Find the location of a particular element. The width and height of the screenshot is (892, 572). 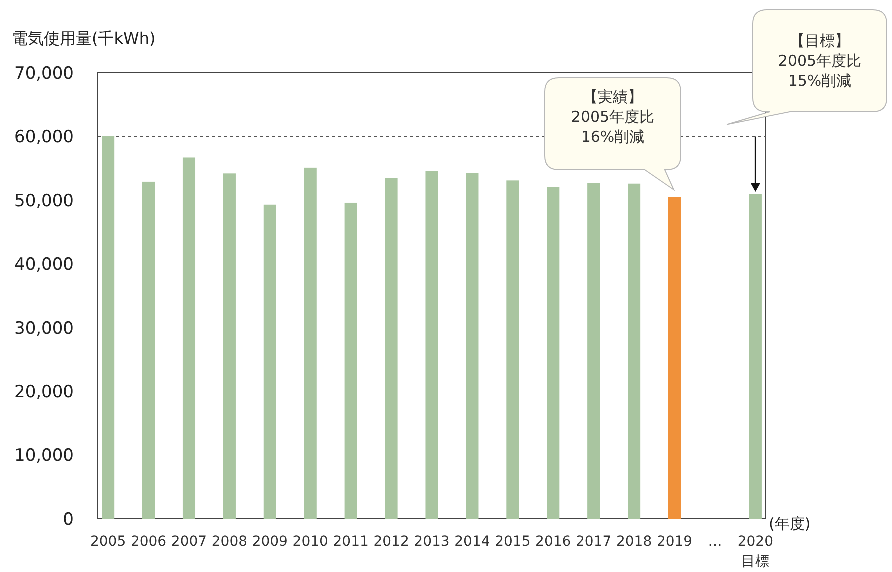

y-tick-label: 30,000 is located at coordinates (44, 328).